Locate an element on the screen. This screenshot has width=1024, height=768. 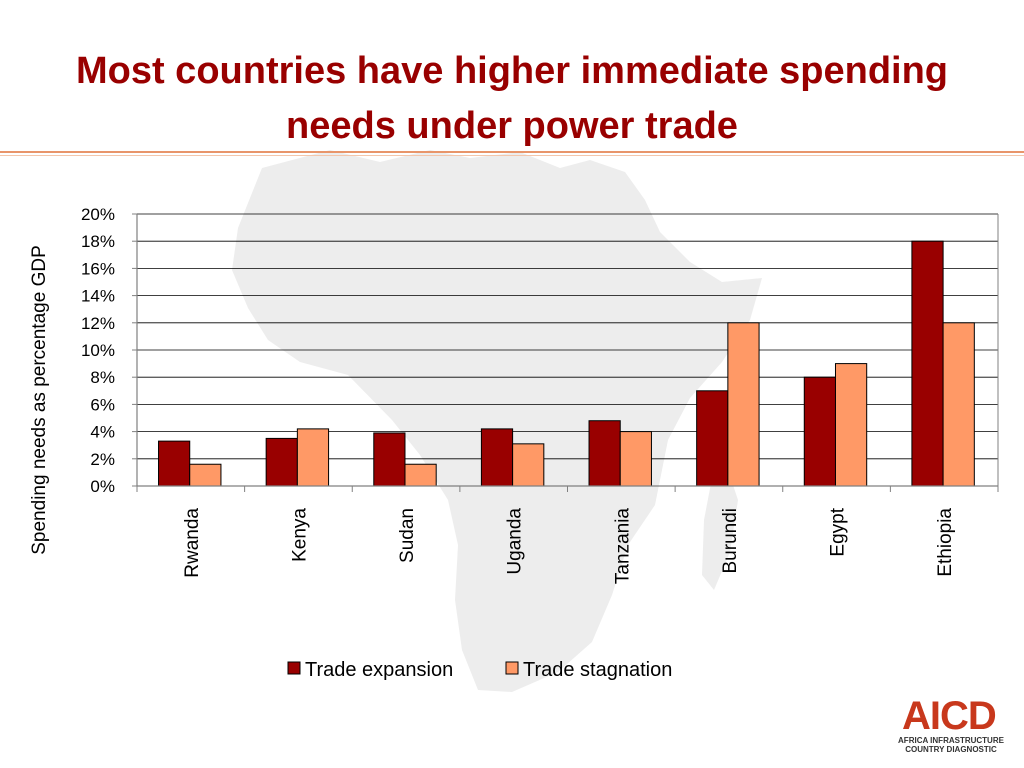
y-tick-label: 12% is located at coordinates (98, 323).